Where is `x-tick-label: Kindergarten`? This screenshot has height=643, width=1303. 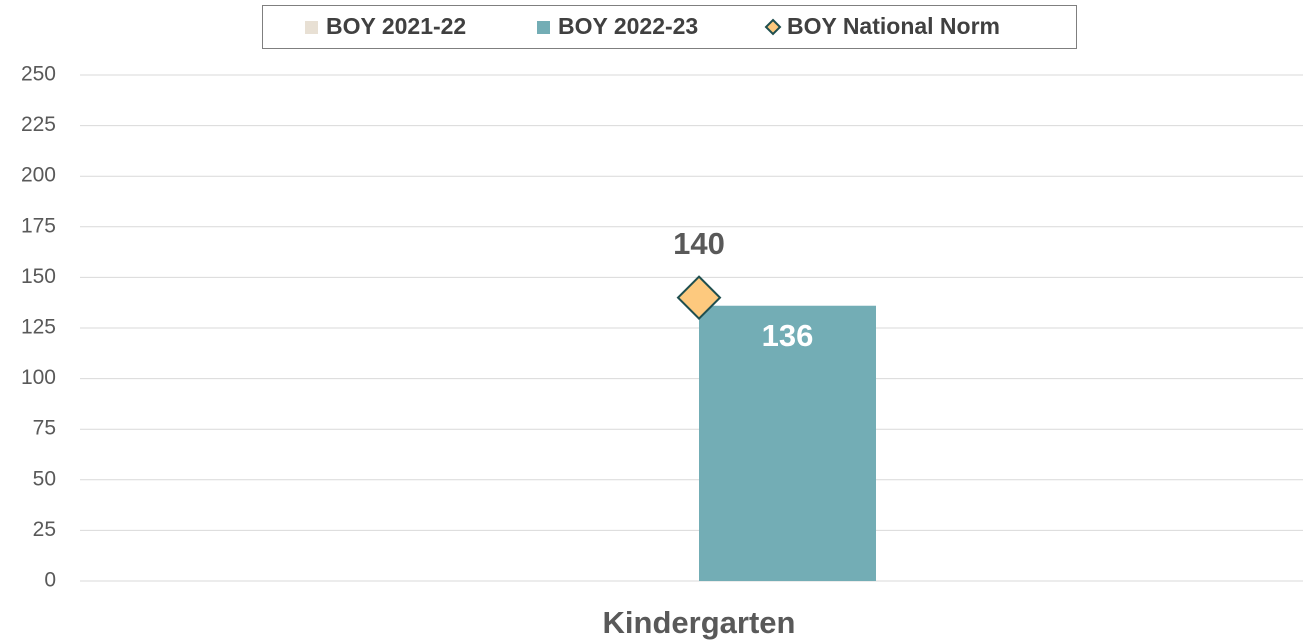 x-tick-label: Kindergarten is located at coordinates (699, 622).